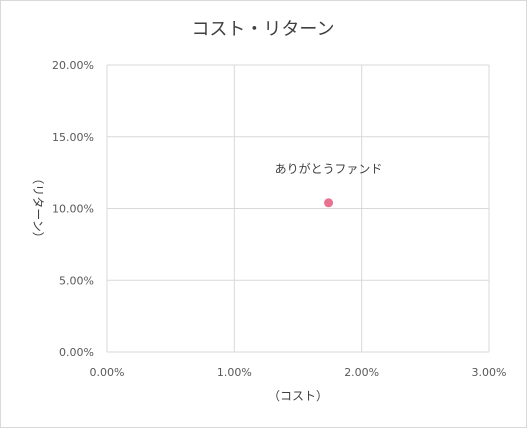 The height and width of the screenshot is (429, 527). Describe the element at coordinates (329, 168) in the screenshot. I see `data-point-label: ありがとうファンド` at that location.